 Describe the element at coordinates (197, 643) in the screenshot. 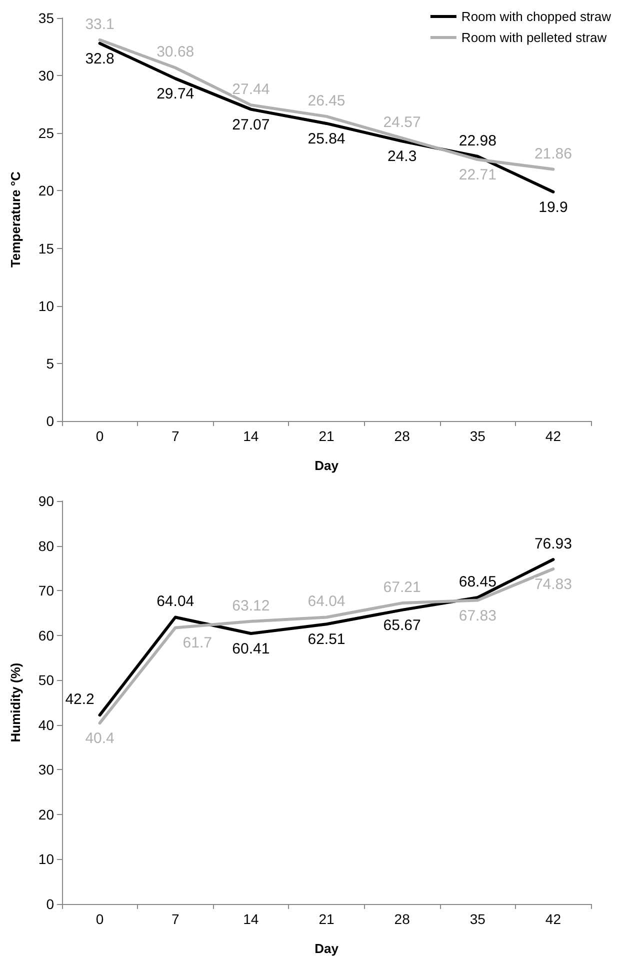

I see `data-label: 61.7` at that location.